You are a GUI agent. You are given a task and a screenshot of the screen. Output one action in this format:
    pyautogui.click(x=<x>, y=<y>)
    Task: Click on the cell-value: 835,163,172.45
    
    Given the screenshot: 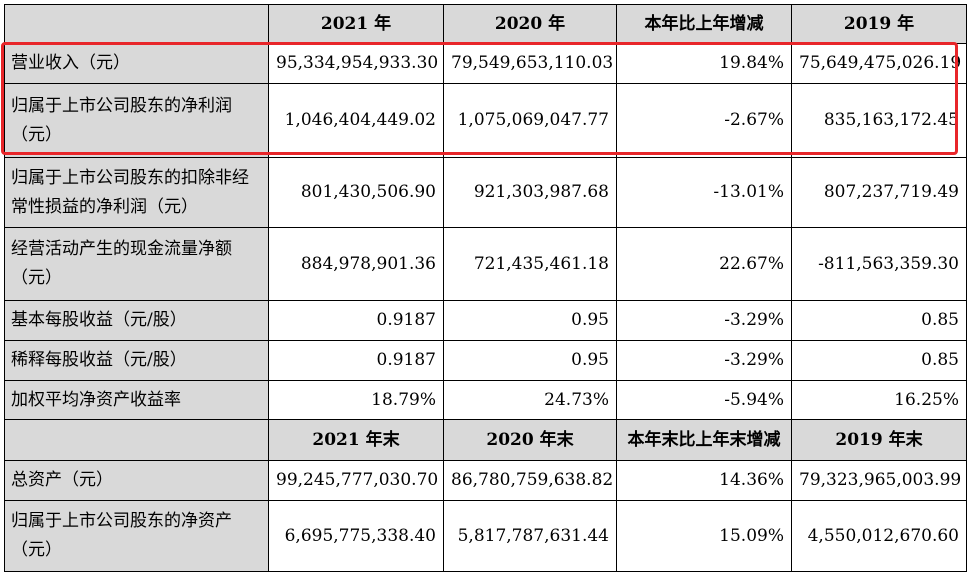 What is the action you would take?
    pyautogui.click(x=879, y=120)
    